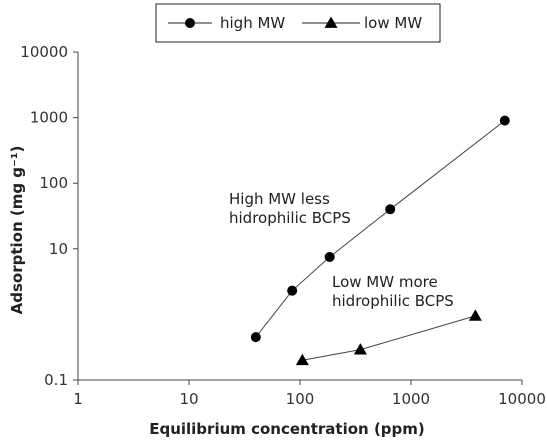  Describe the element at coordinates (287, 429) in the screenshot. I see `x-axis-title: Equilibrium concentration (ppm)` at that location.